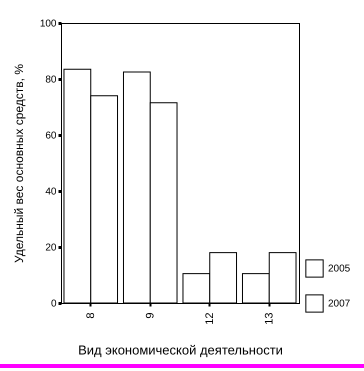 This screenshot has width=364, height=371. I want to click on y-tick-label: 40, so click(51, 192).